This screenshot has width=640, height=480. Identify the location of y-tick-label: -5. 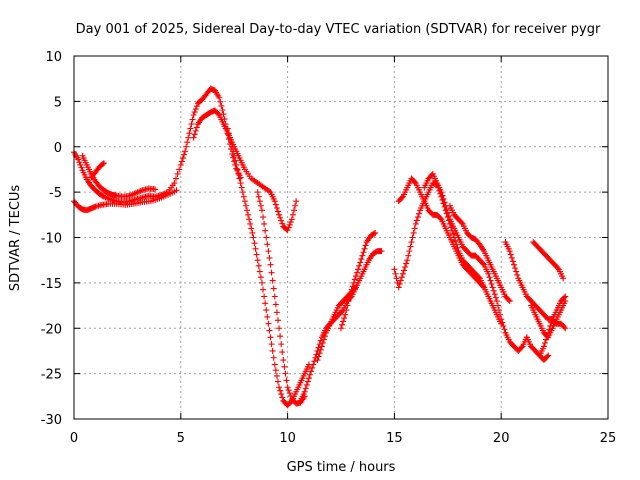
(55, 193).